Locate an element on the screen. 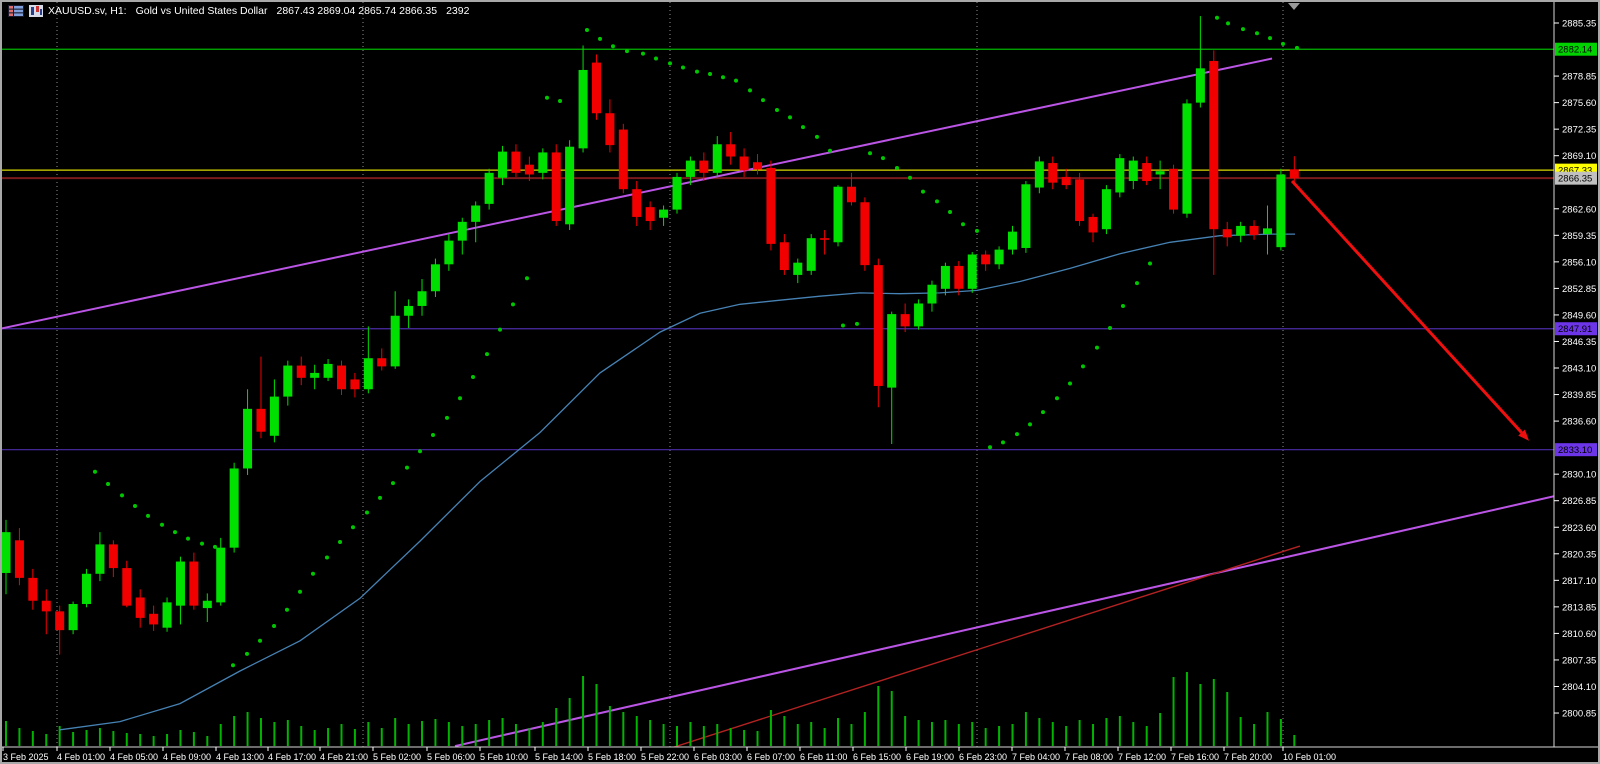  chart-shift-marker-icon is located at coordinates (1294, 6).